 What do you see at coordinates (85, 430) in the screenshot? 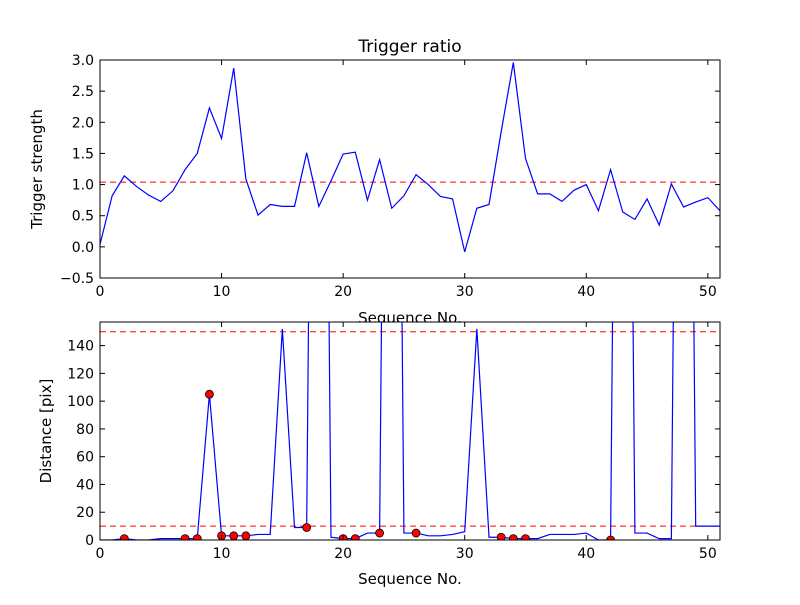
I see `y-tick-label: 80` at bounding box center [85, 430].